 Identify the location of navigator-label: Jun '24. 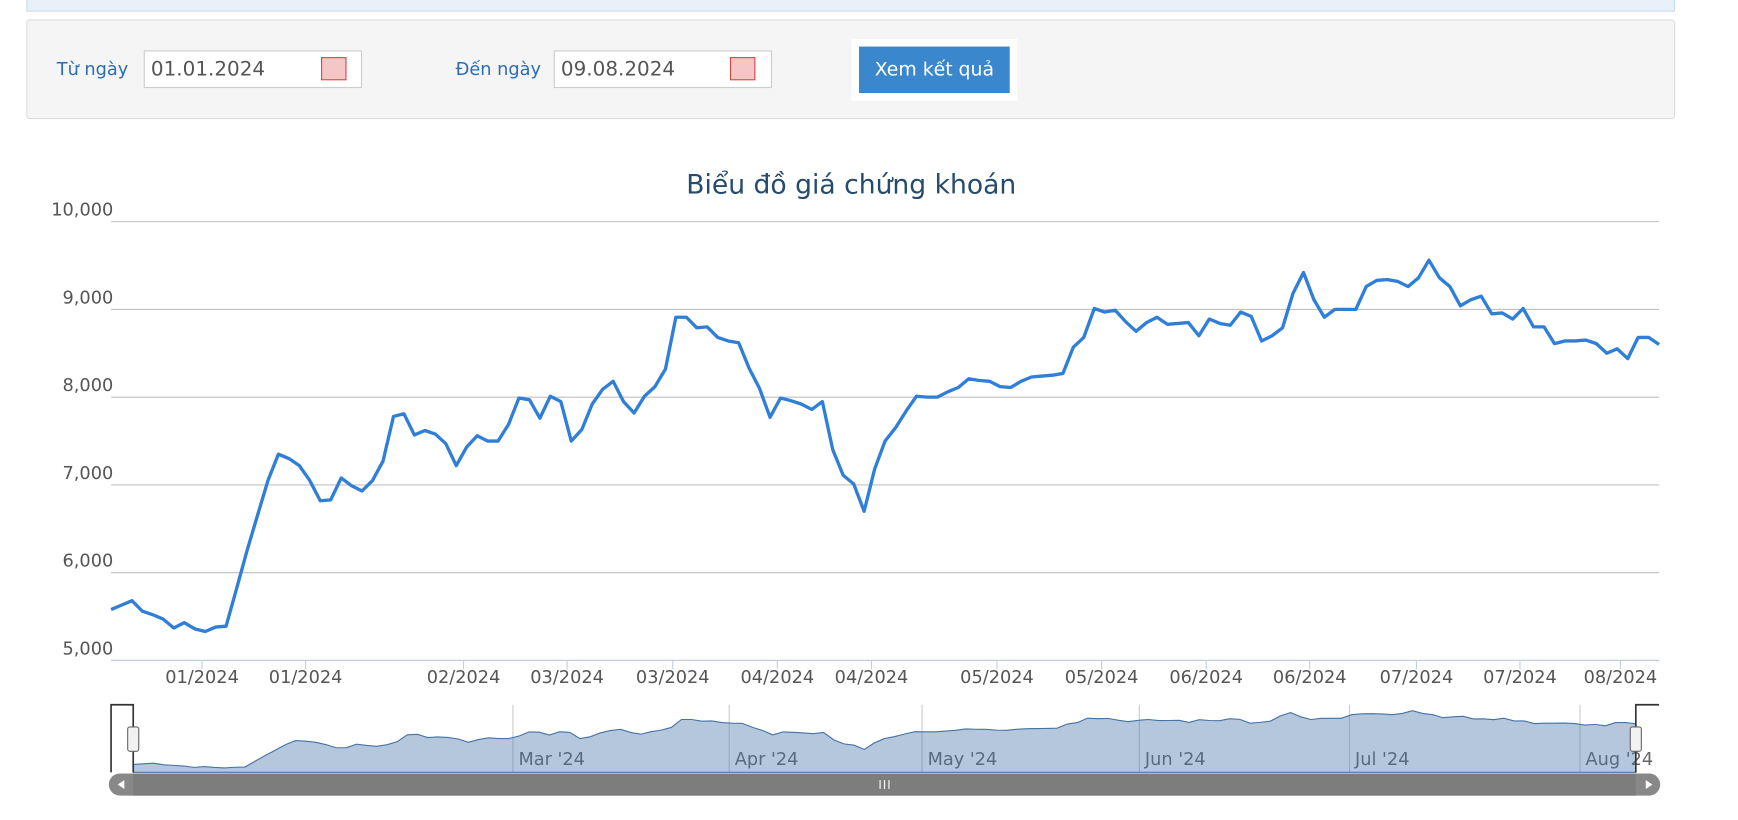
(1175, 760).